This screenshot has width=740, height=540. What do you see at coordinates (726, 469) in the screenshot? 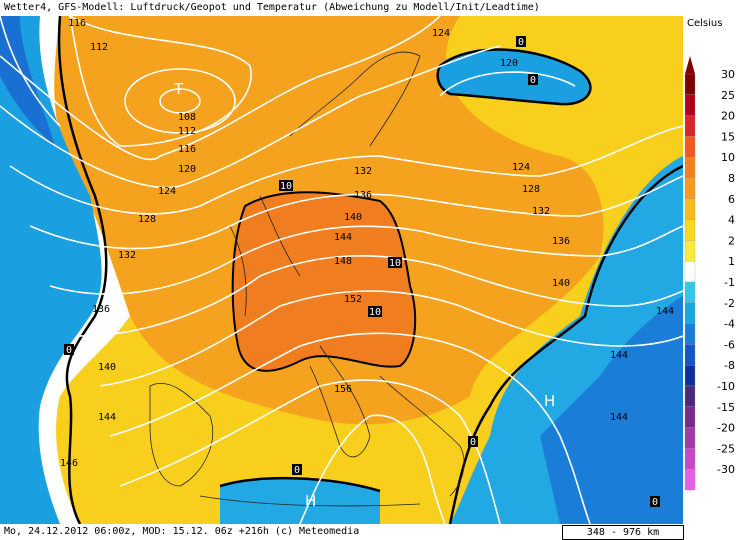
I see `legend-label: -30` at bounding box center [726, 469].